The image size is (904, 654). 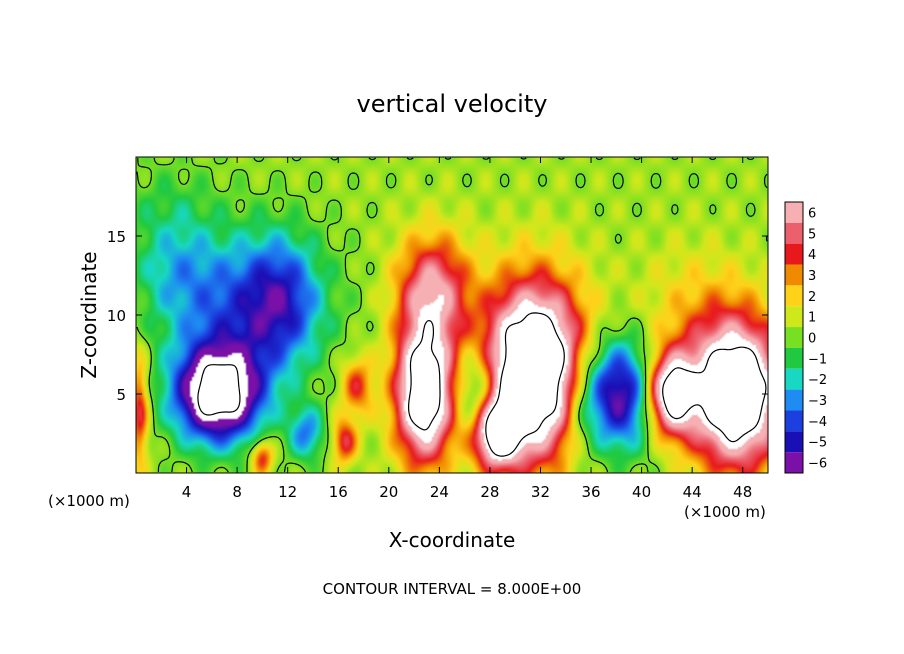 I want to click on colorbar-label: 5, so click(x=812, y=234).